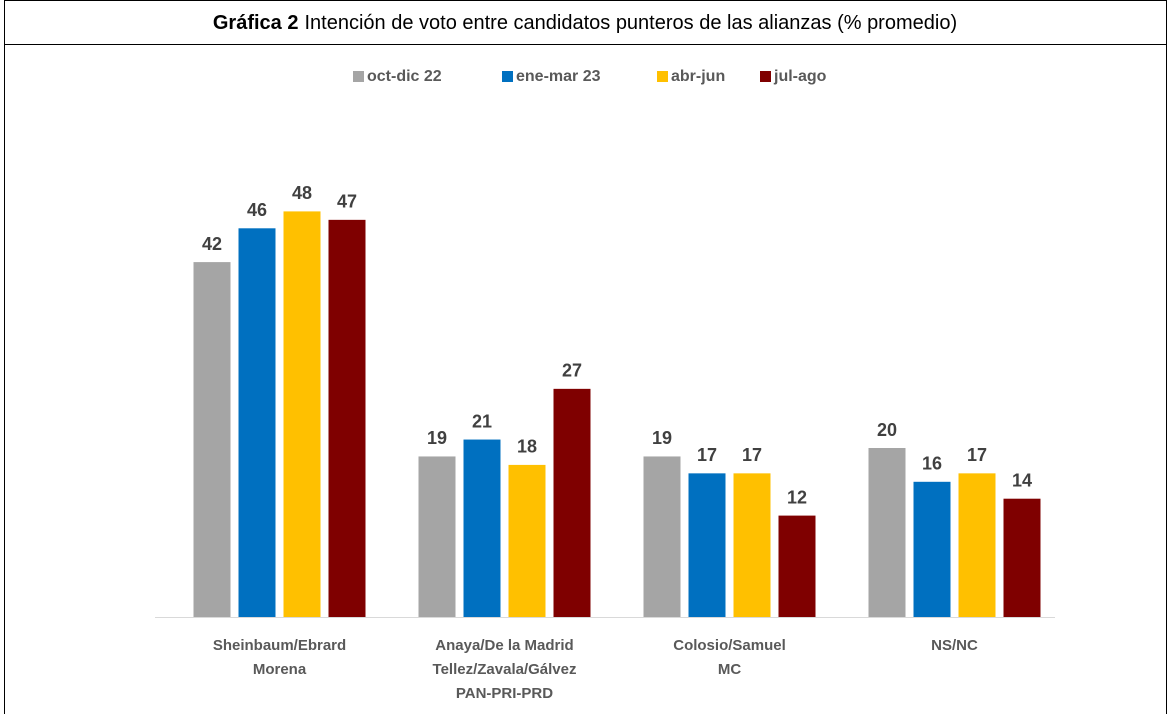  What do you see at coordinates (572, 371) in the screenshot?
I see `data-label: 27` at bounding box center [572, 371].